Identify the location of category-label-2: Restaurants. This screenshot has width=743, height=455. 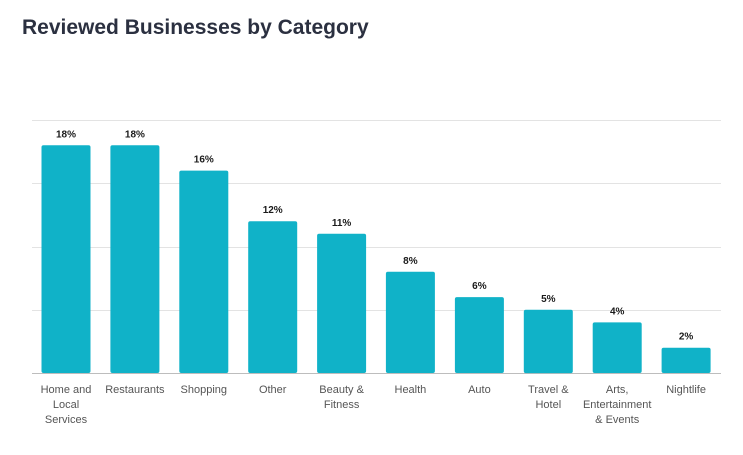
(135, 390).